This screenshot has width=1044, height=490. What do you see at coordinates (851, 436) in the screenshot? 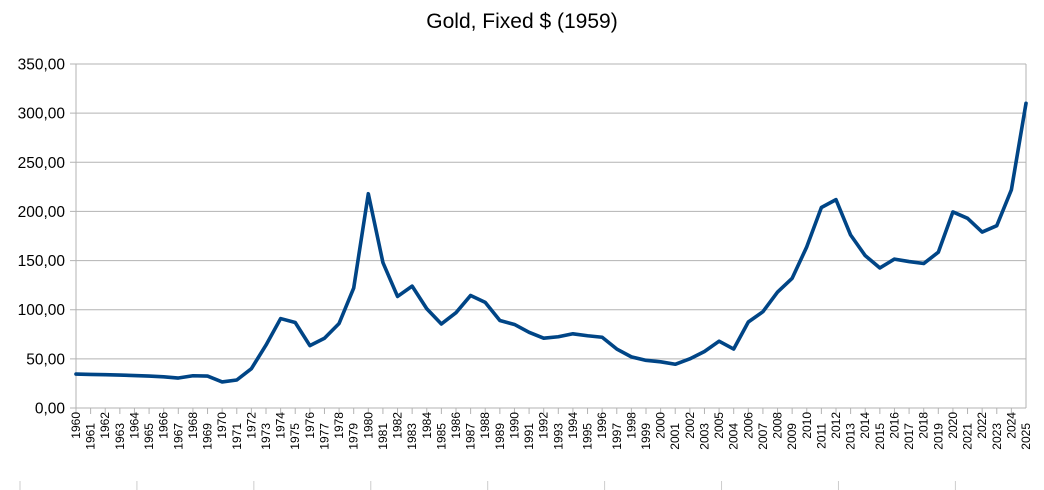
I see `x-tick-label: 2013` at bounding box center [851, 436].